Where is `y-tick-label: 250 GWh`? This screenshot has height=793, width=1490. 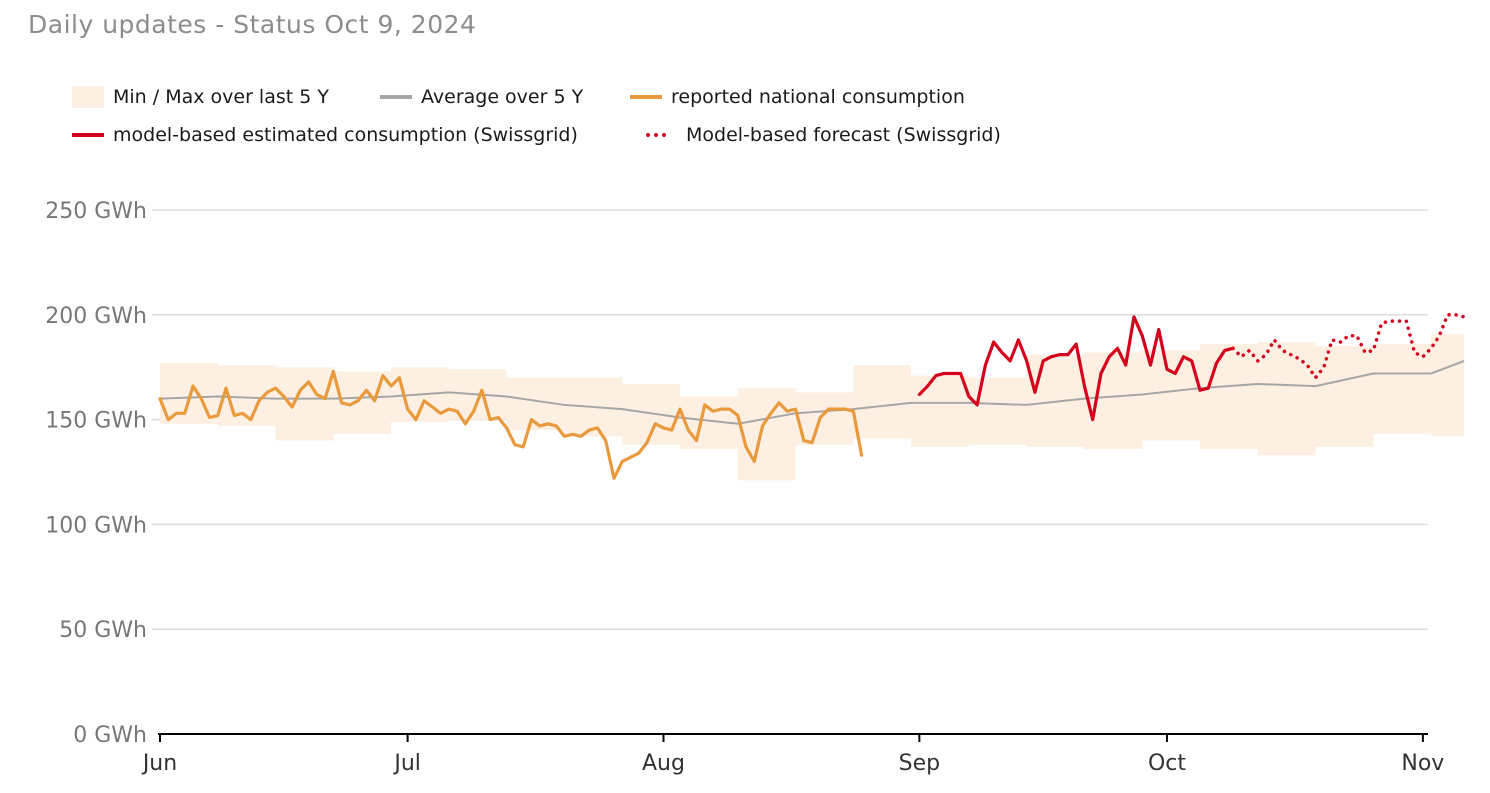 y-tick-label: 250 GWh is located at coordinates (96, 211).